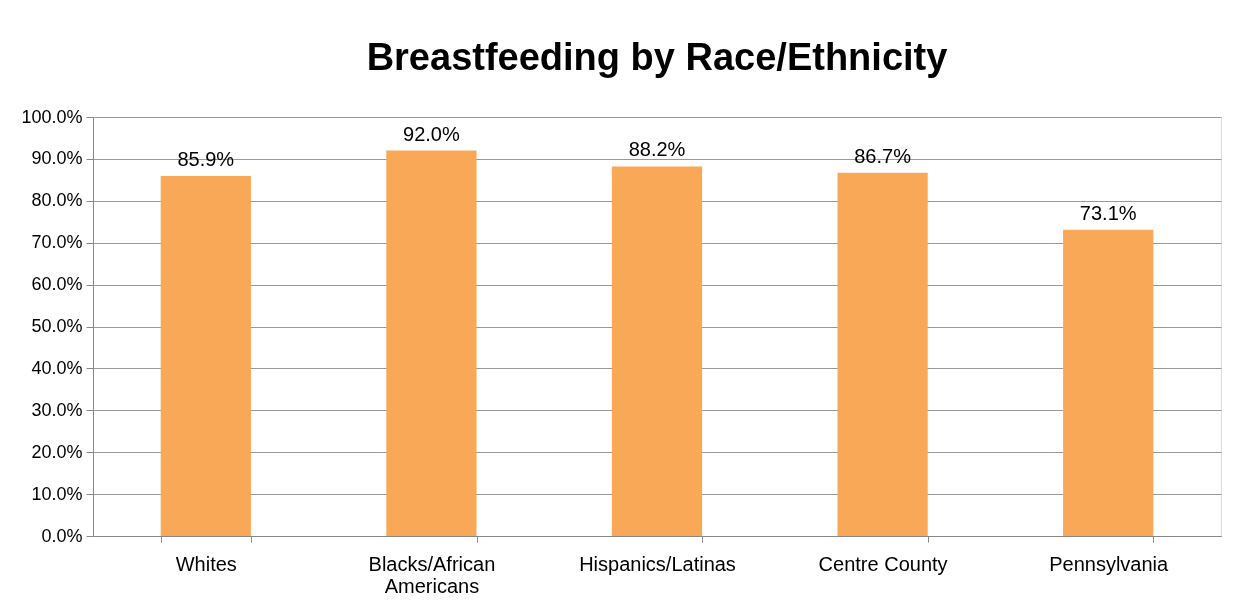 This screenshot has height=616, width=1253. I want to click on x-tick-label: Pennsylvania, so click(1109, 563).